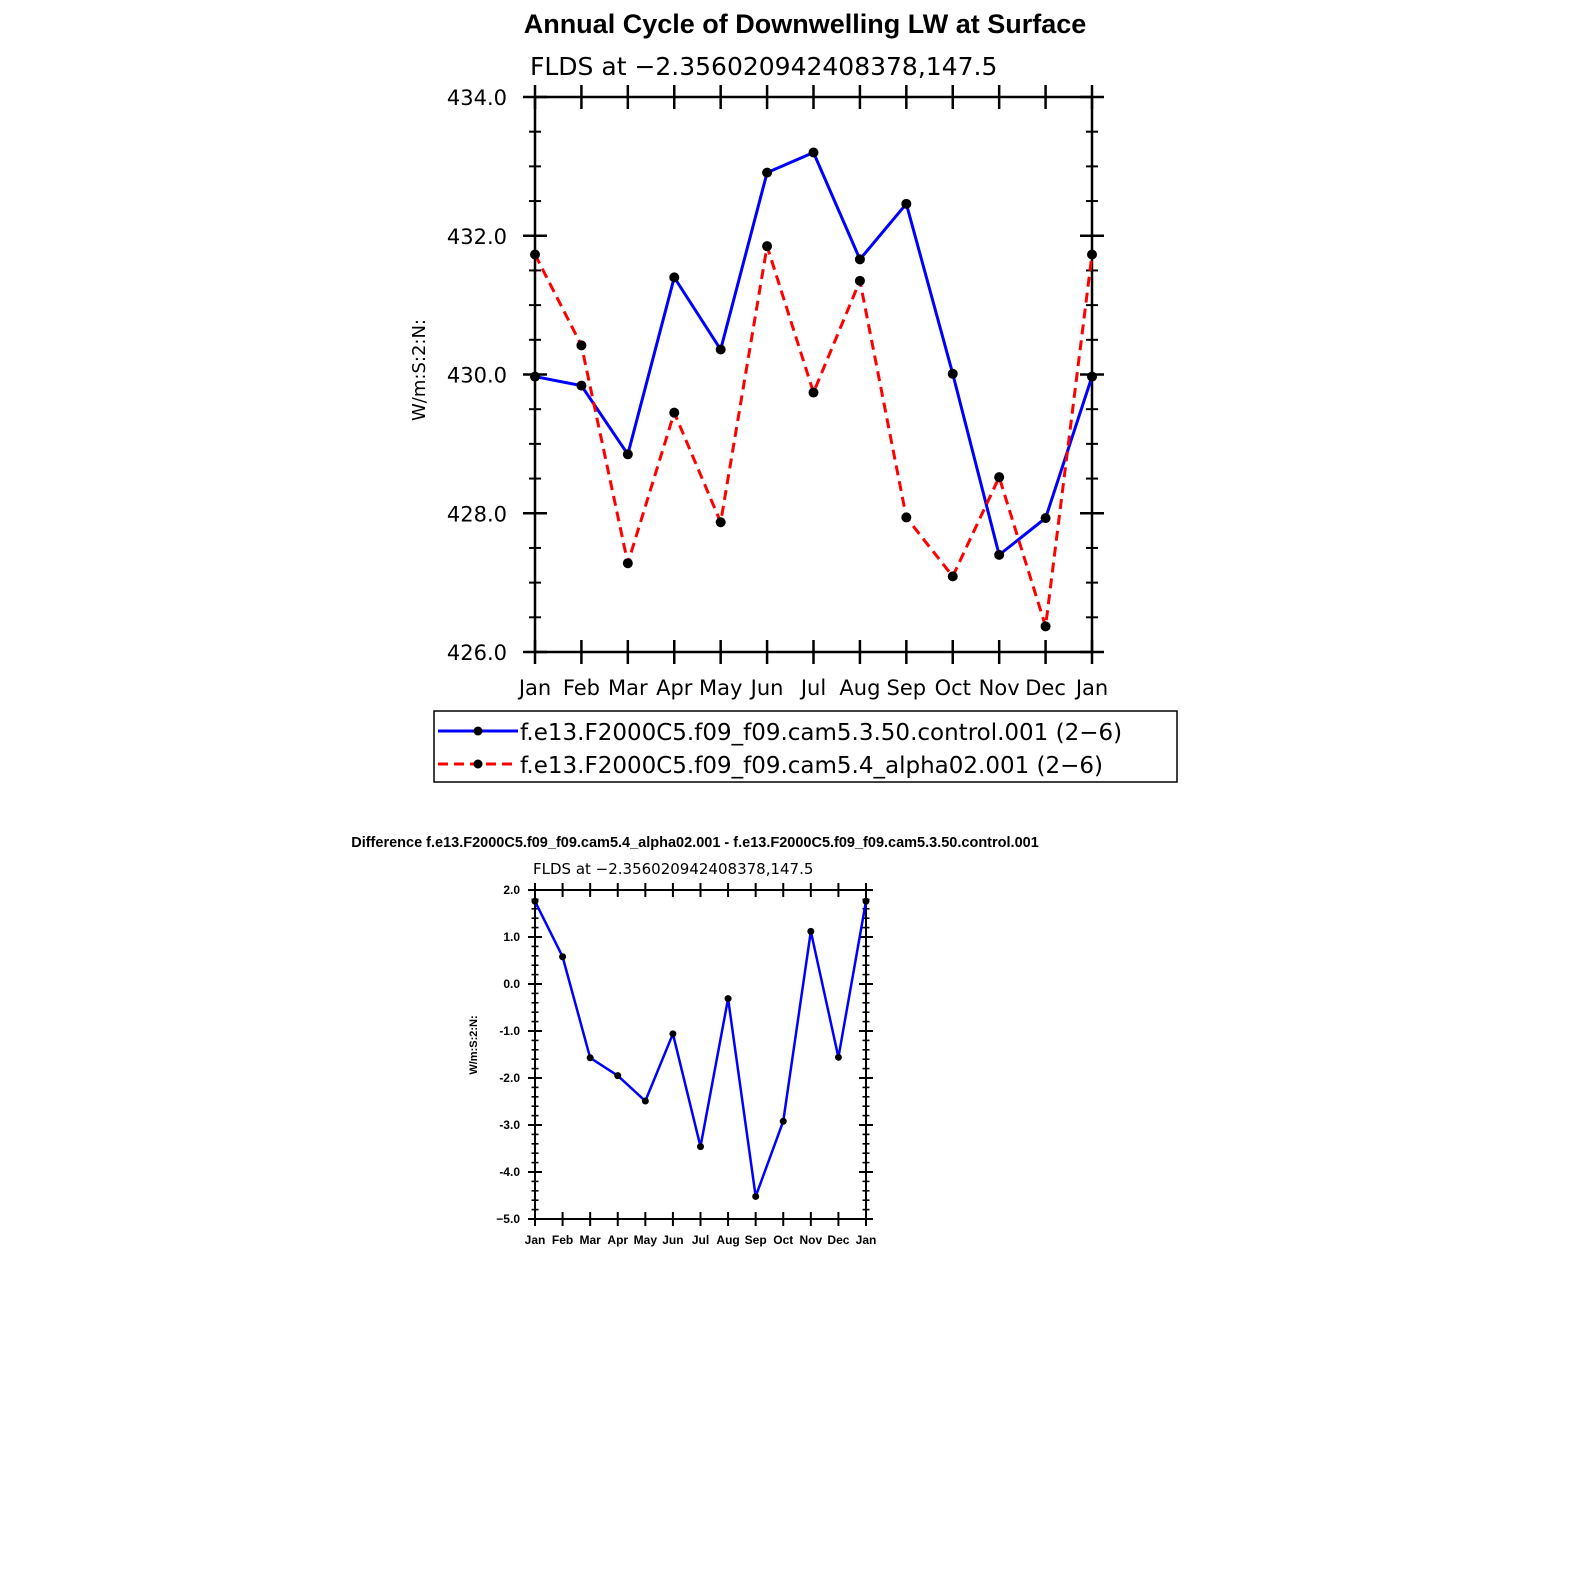 This screenshot has height=1574, width=1574. Describe the element at coordinates (673, 869) in the screenshot. I see `diff-chart-subtitle: FLDS at −2.356020942408378,147.5` at that location.